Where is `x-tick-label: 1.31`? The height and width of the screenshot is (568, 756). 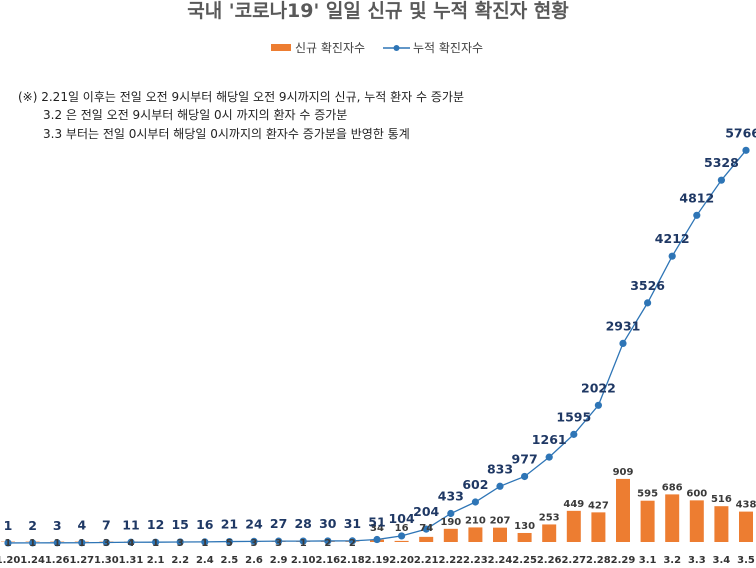
x-tick-label: 1.31 is located at coordinates (131, 560).